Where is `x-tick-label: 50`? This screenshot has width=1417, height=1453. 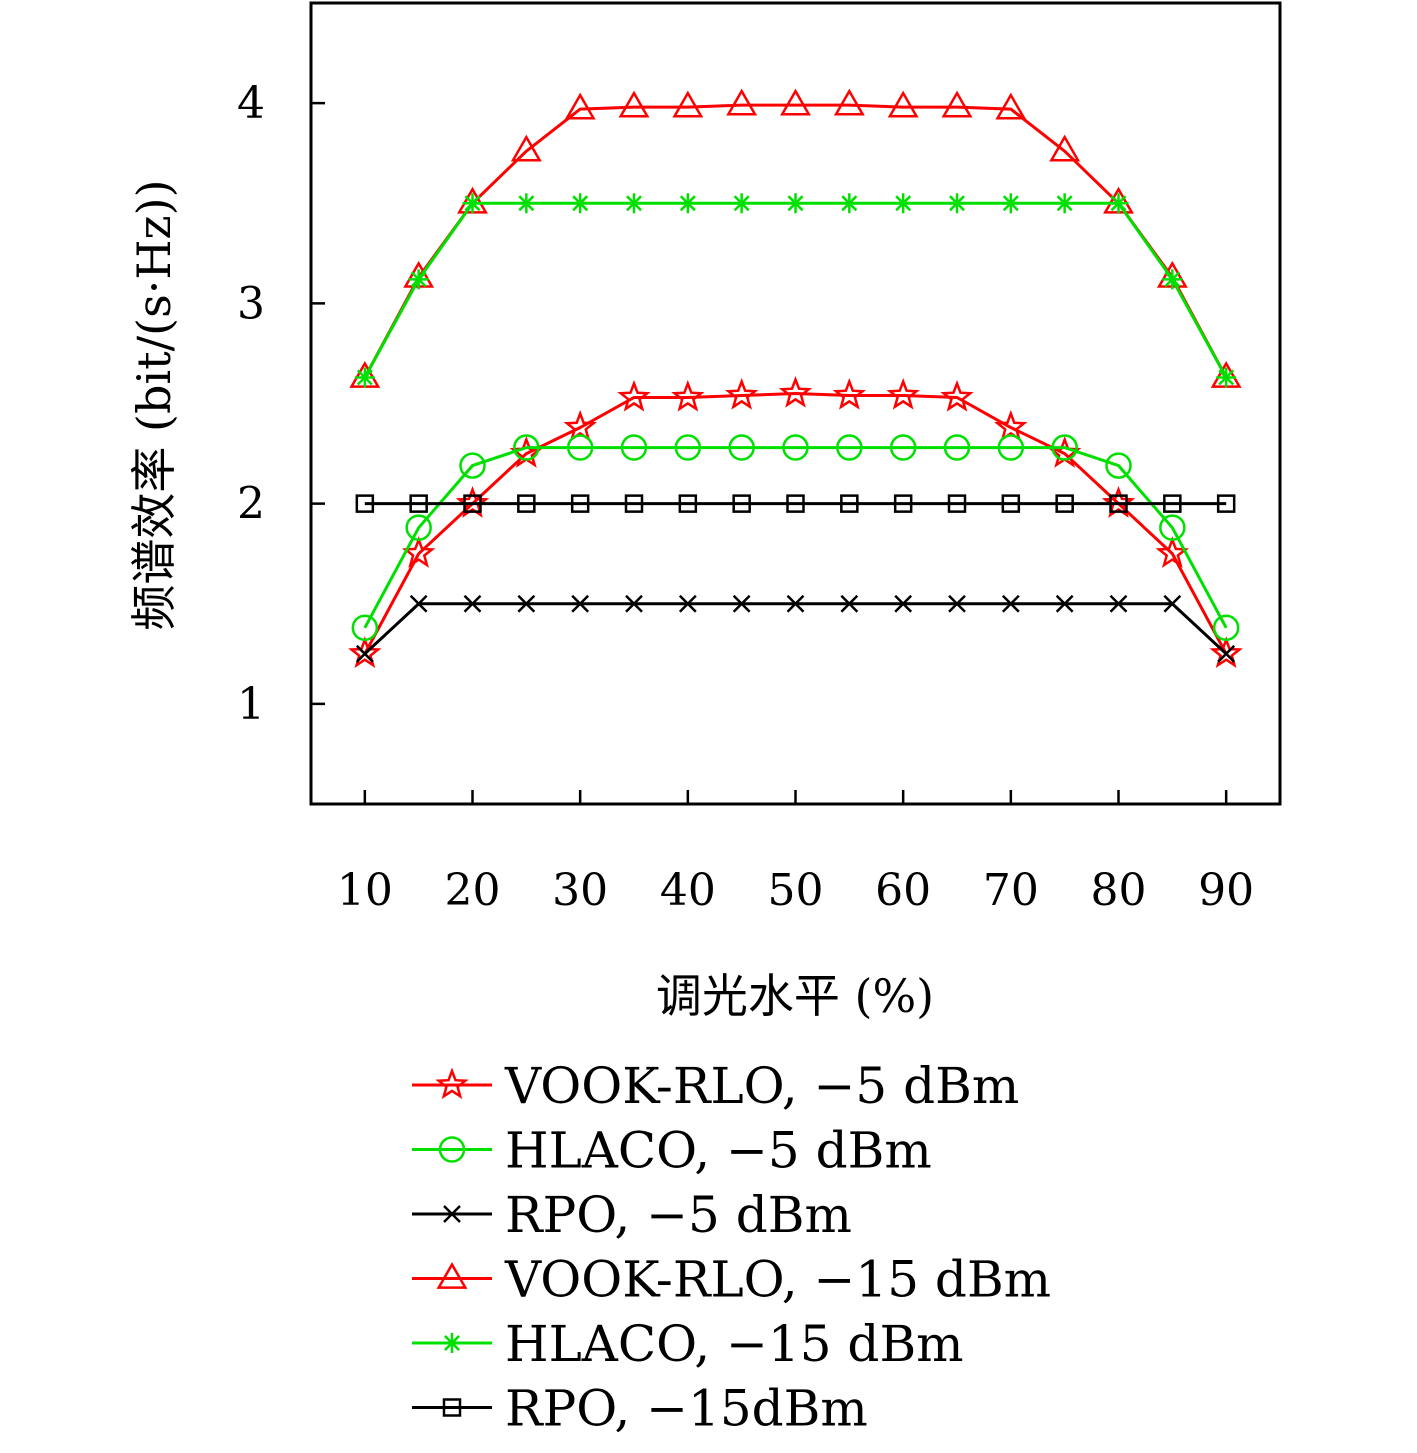 x-tick-label: 50 is located at coordinates (796, 890).